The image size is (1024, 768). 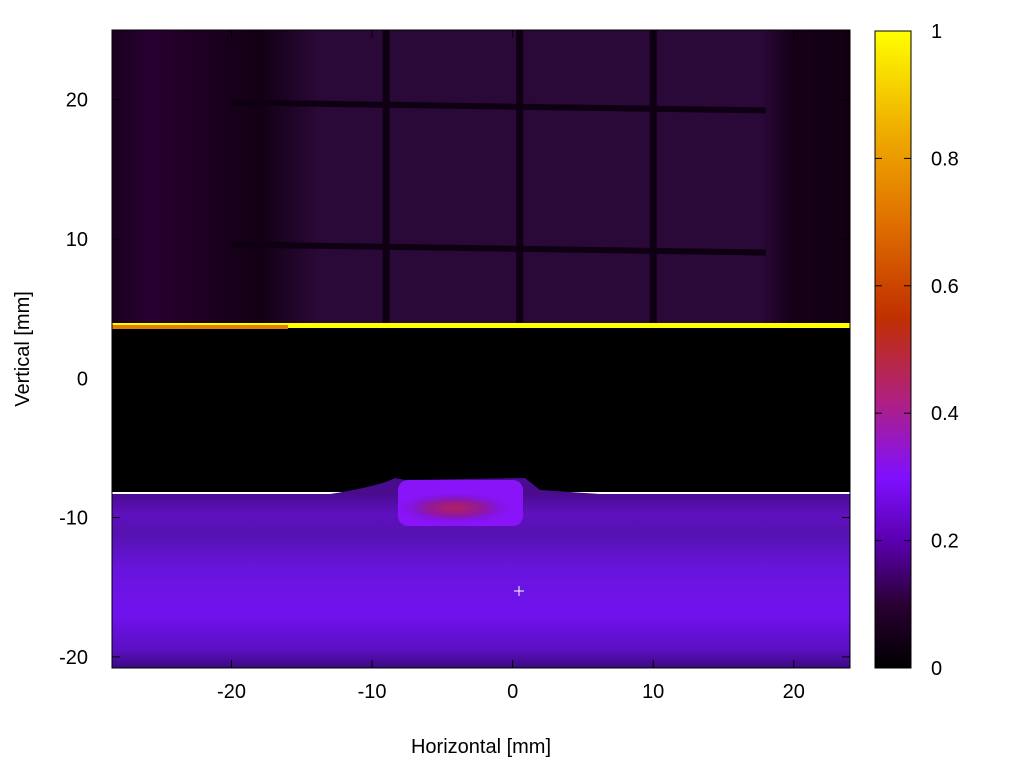 I want to click on colorbar-tick-label: 0.6, so click(x=945, y=287).